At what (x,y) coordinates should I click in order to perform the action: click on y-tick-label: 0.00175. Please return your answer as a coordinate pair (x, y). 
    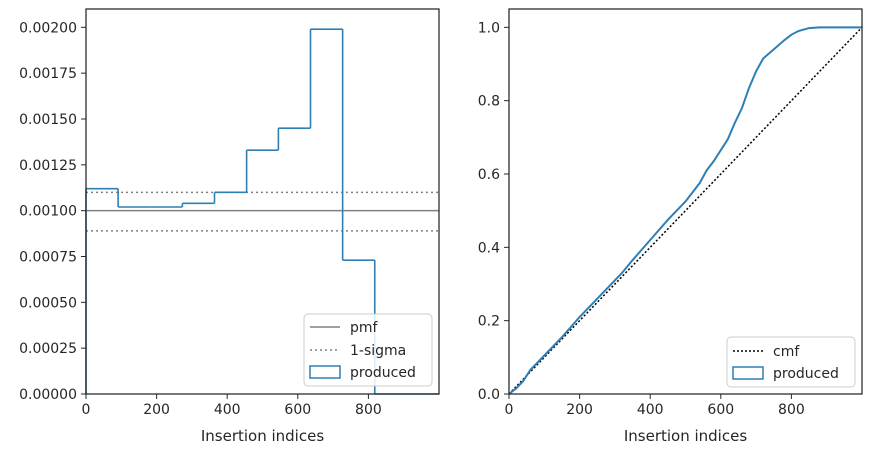
    Looking at the image, I should click on (48, 74).